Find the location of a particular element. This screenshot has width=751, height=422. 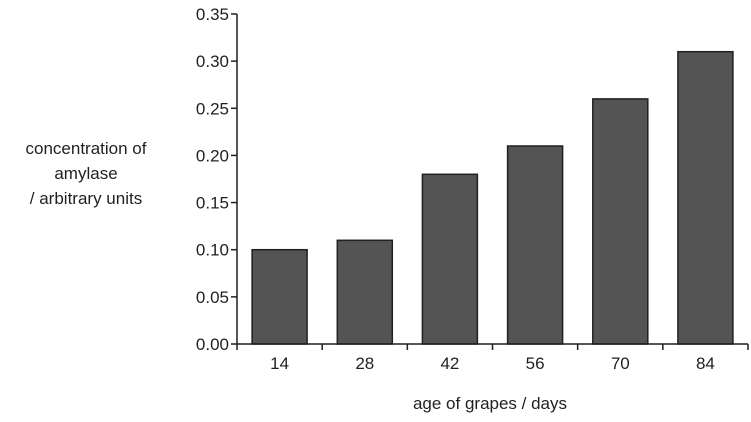

y-tick-label: 0.35 is located at coordinates (212, 14).